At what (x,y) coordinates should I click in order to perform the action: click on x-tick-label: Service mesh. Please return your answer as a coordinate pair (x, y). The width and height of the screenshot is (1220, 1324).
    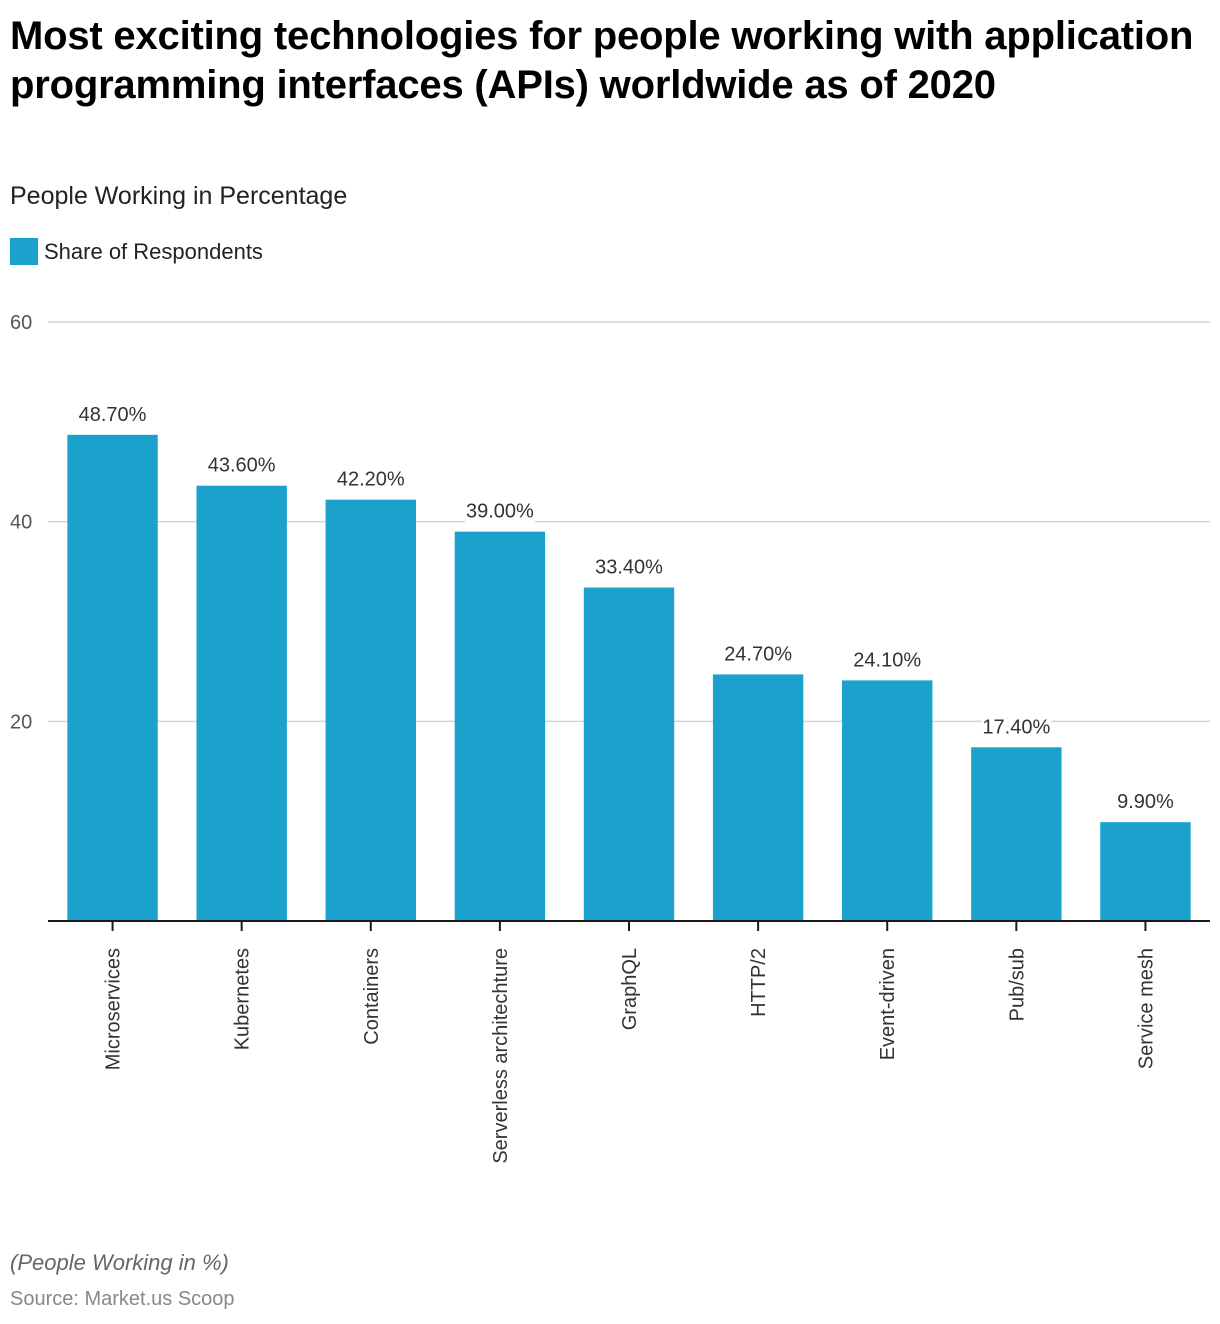
    Looking at the image, I should click on (1146, 1008).